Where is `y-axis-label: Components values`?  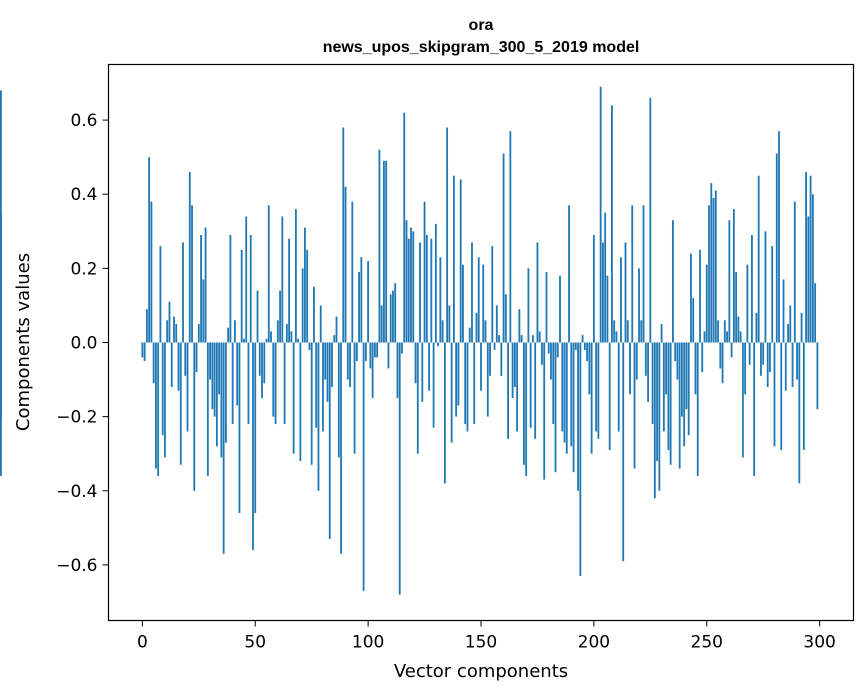
y-axis-label: Components values is located at coordinates (23, 342).